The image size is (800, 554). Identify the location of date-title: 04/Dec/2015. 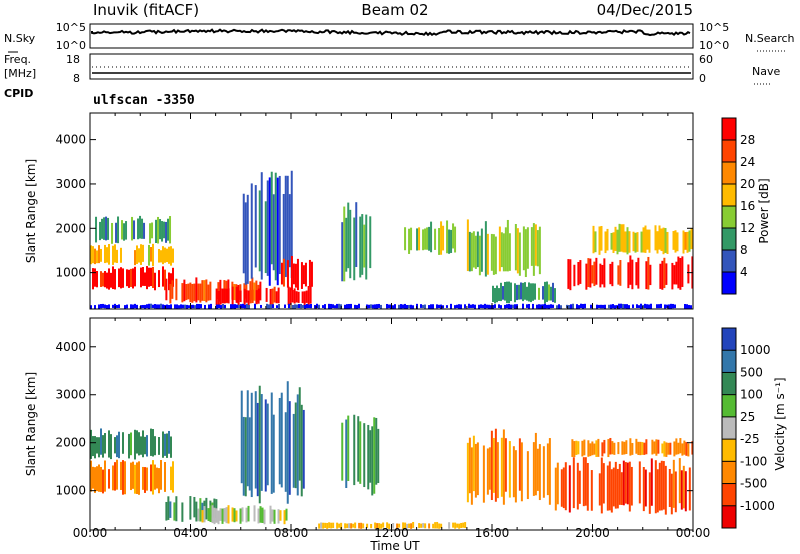
(645, 10).